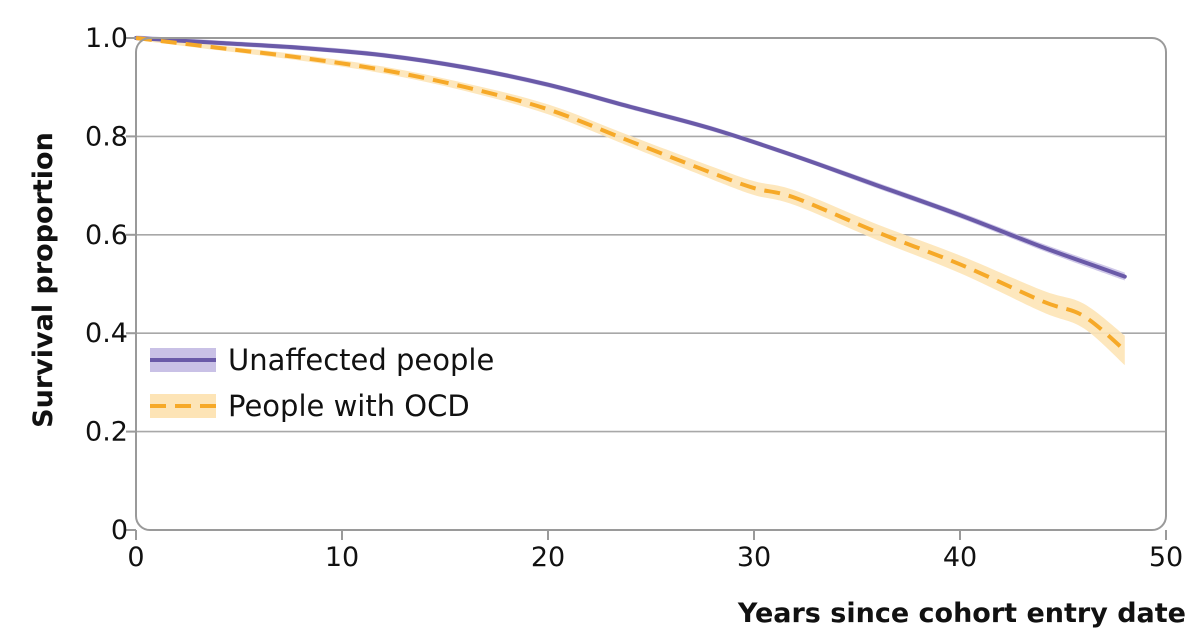 The image size is (1204, 636). What do you see at coordinates (548, 557) in the screenshot?
I see `x-tick-label-20: 20` at bounding box center [548, 557].